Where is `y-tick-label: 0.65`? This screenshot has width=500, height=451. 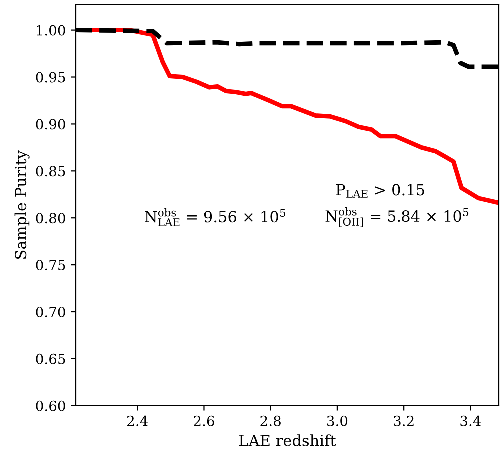 y-tick-label: 0.65 is located at coordinates (51, 359).